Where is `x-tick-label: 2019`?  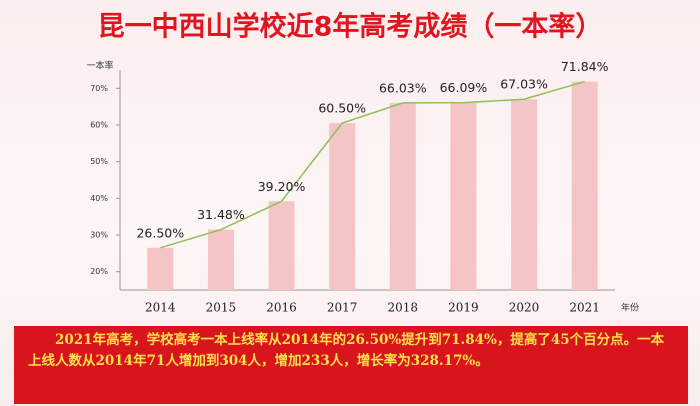
x-tick-label: 2019 is located at coordinates (463, 308).